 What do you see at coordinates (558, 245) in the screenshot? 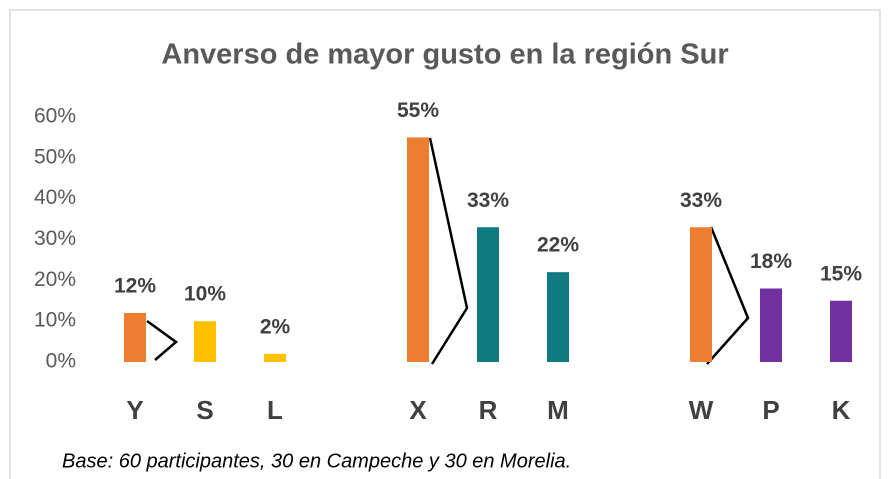
I see `value-label: 22%` at bounding box center [558, 245].